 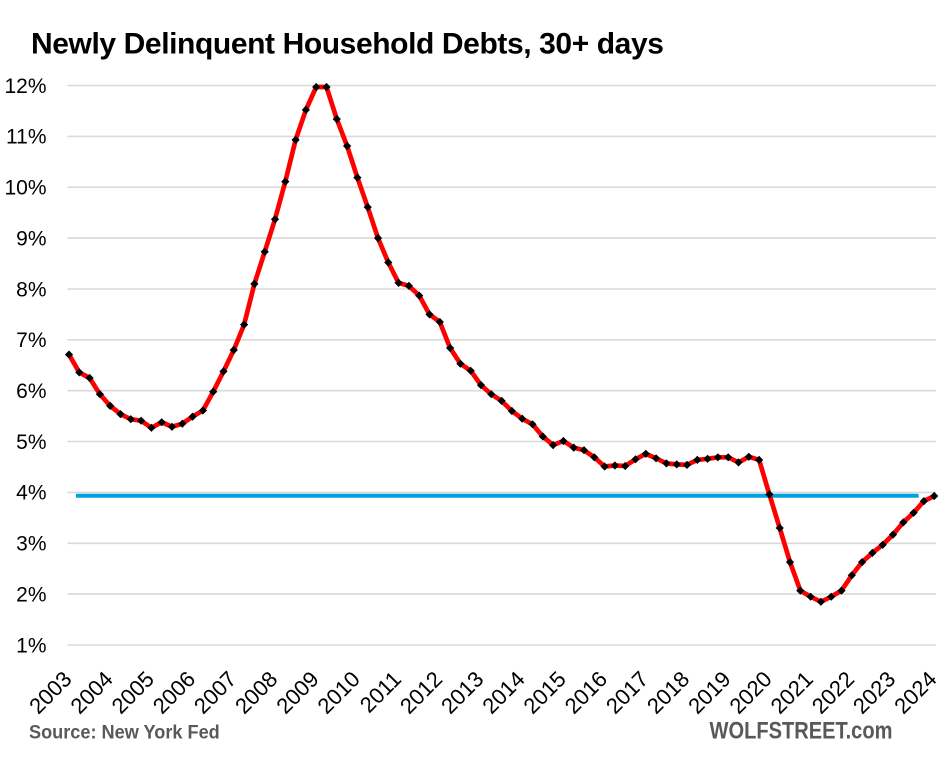 What do you see at coordinates (31, 493) in the screenshot?
I see `svg-text: 4%` at bounding box center [31, 493].